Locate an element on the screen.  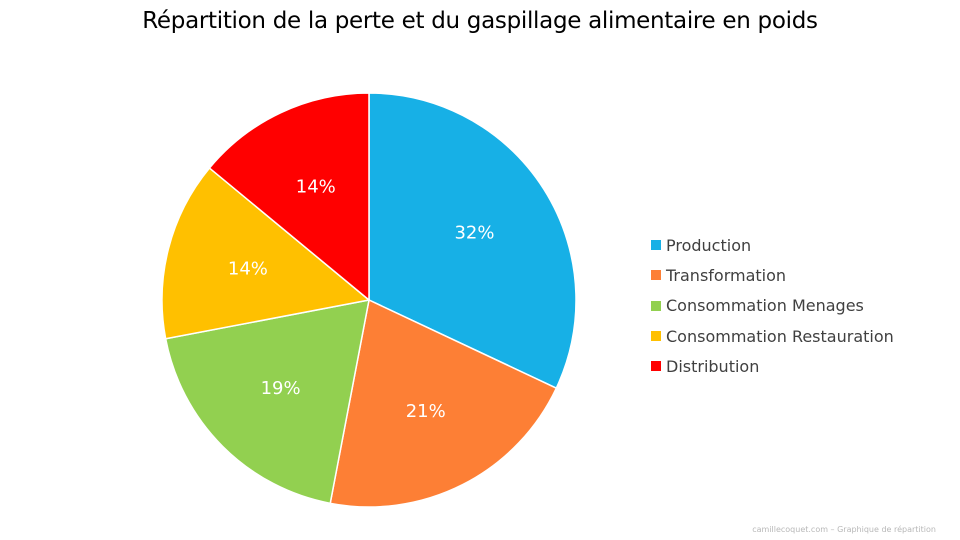
pie-slice-distribution is located at coordinates (289, 197).